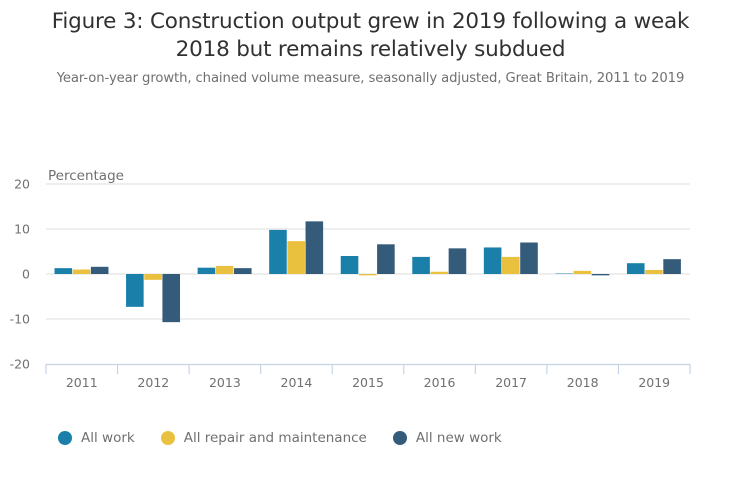 The image size is (741, 486). I want to click on y-tick-label: -10, so click(20, 319).